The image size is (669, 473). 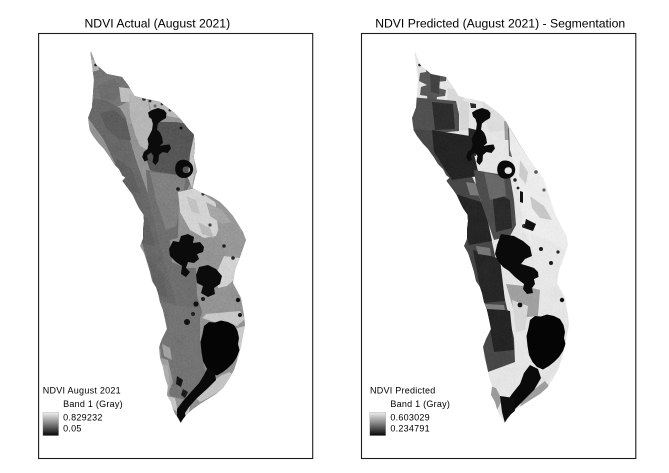 What do you see at coordinates (410, 429) in the screenshot?
I see `svg-text: 0.234791` at bounding box center [410, 429].